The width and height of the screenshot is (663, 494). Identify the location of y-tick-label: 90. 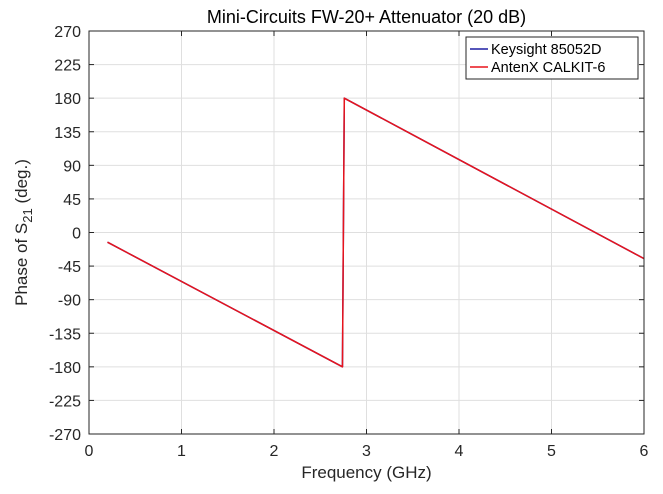
(72, 166).